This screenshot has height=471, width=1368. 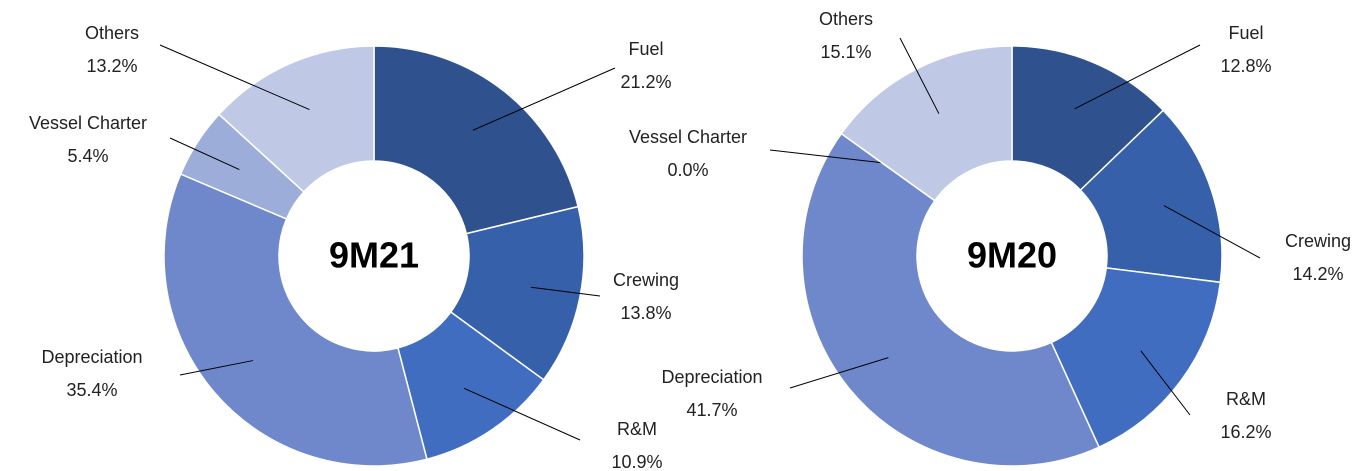 What do you see at coordinates (1245, 432) in the screenshot?
I see `slice-value-label: 16.2%` at bounding box center [1245, 432].